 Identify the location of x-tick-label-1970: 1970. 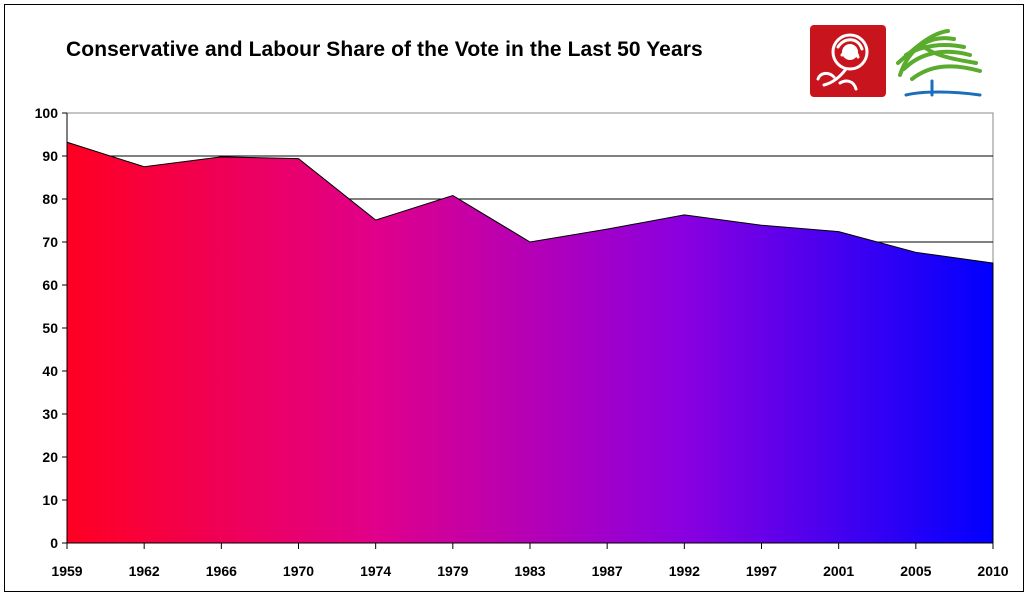
(298, 571).